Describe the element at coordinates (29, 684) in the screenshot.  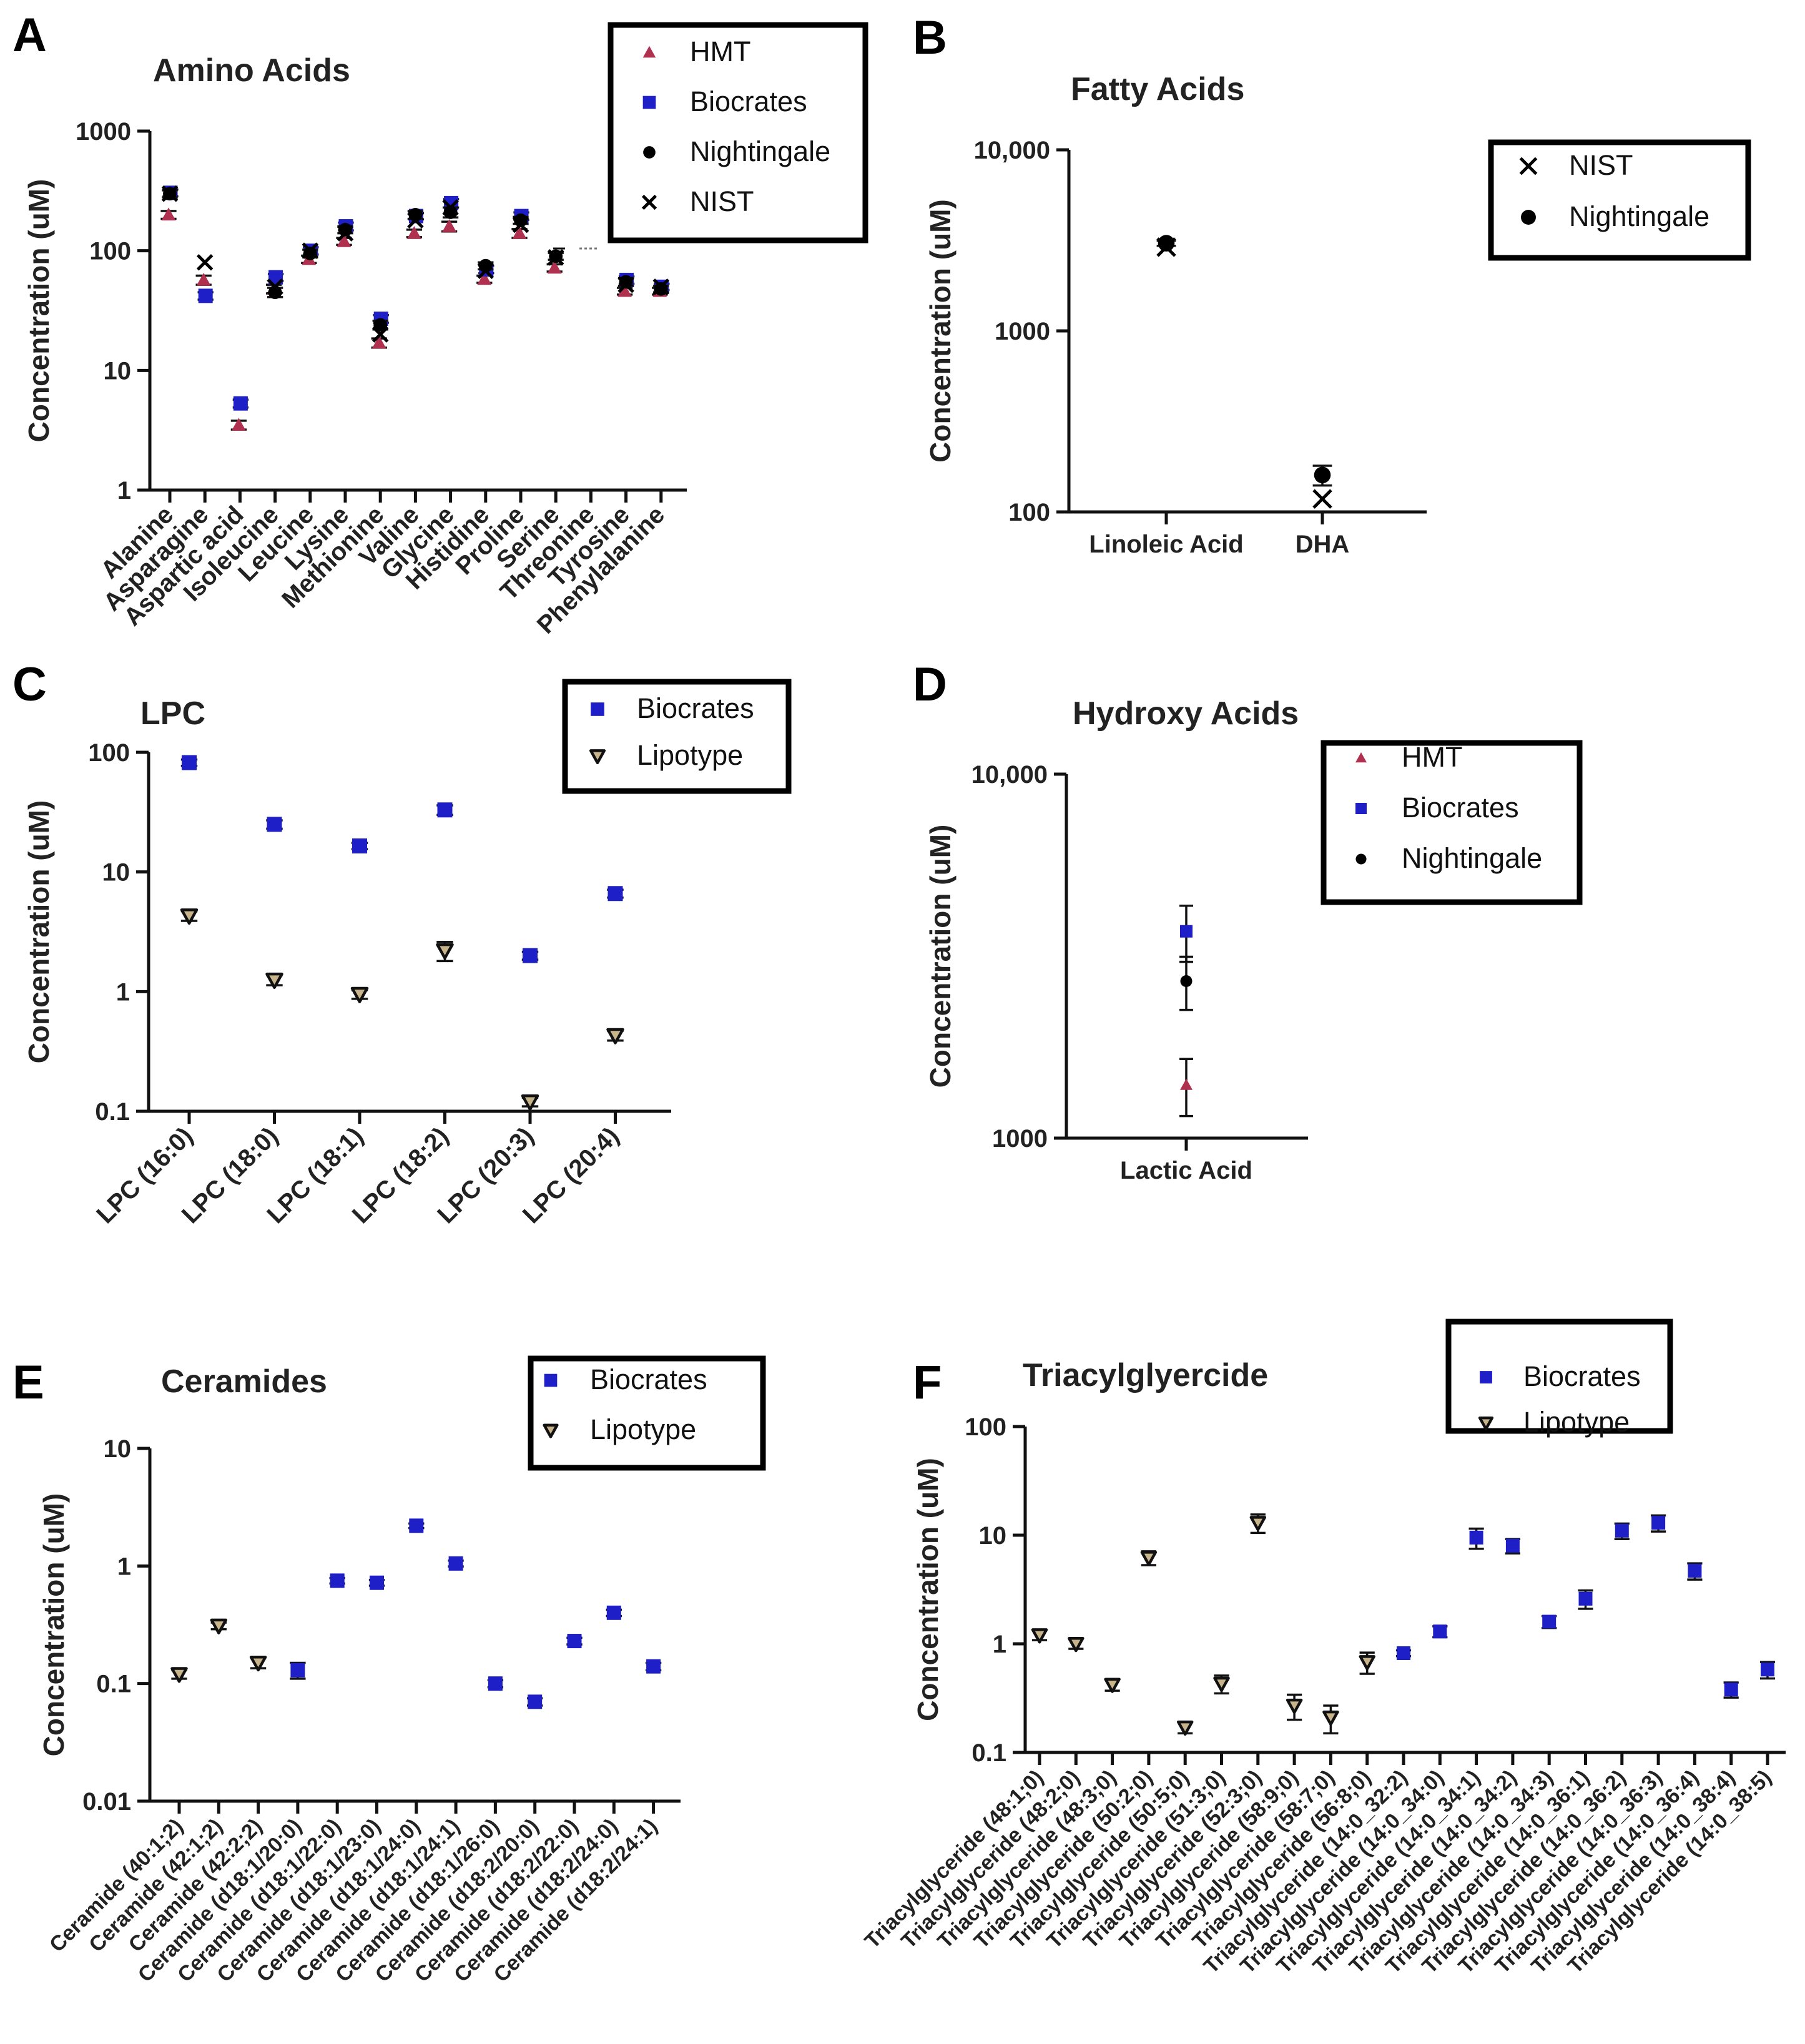
I see `panel-letter: C` at that location.